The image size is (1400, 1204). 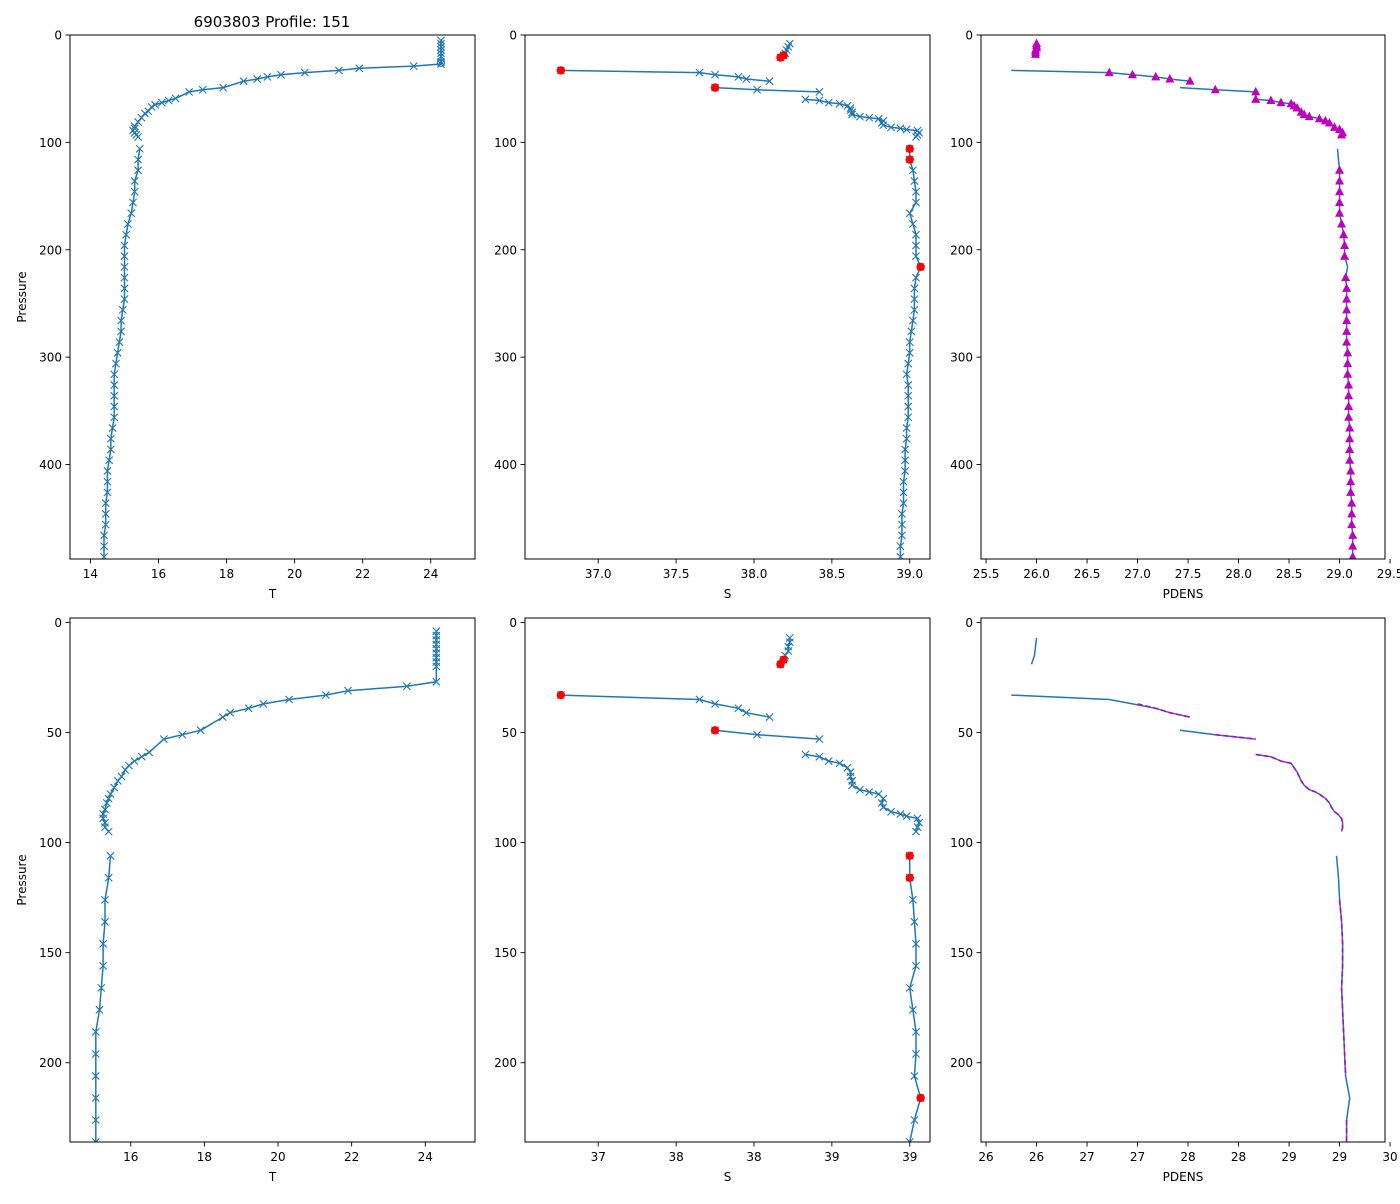 What do you see at coordinates (1289, 574) in the screenshot?
I see `x-tick-label: 28.5` at bounding box center [1289, 574].